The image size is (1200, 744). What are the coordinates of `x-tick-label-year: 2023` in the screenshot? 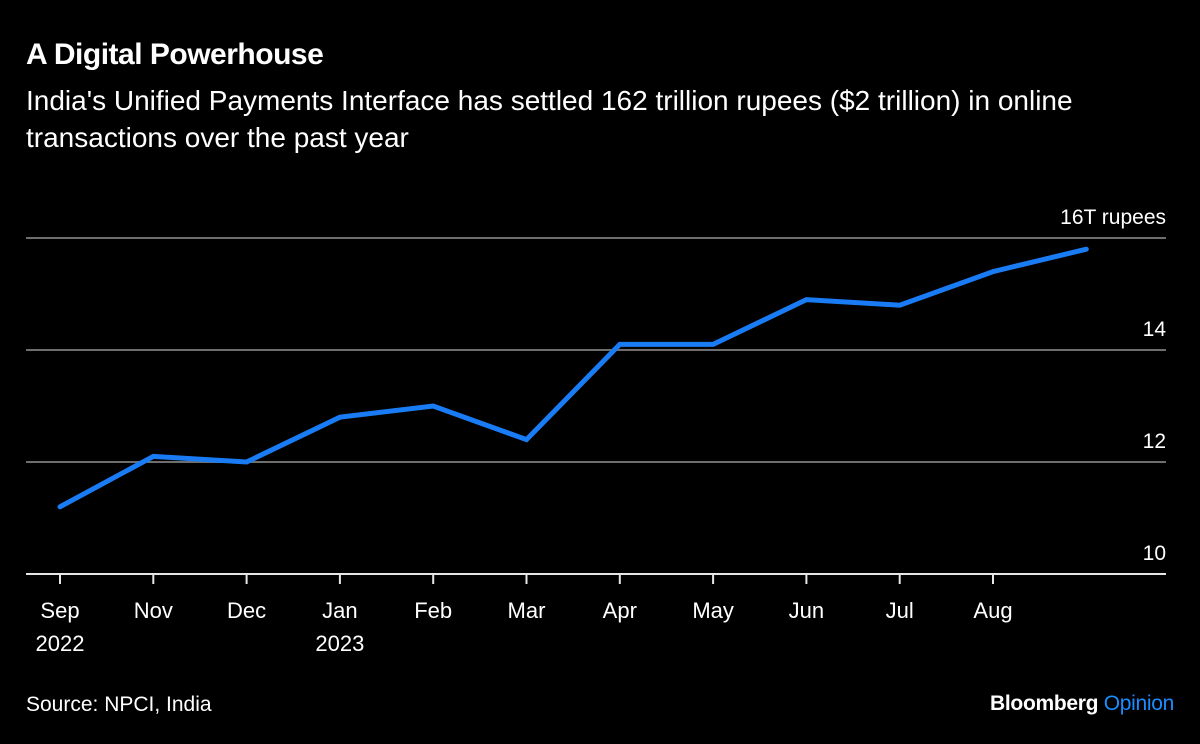 It's located at (339, 643).